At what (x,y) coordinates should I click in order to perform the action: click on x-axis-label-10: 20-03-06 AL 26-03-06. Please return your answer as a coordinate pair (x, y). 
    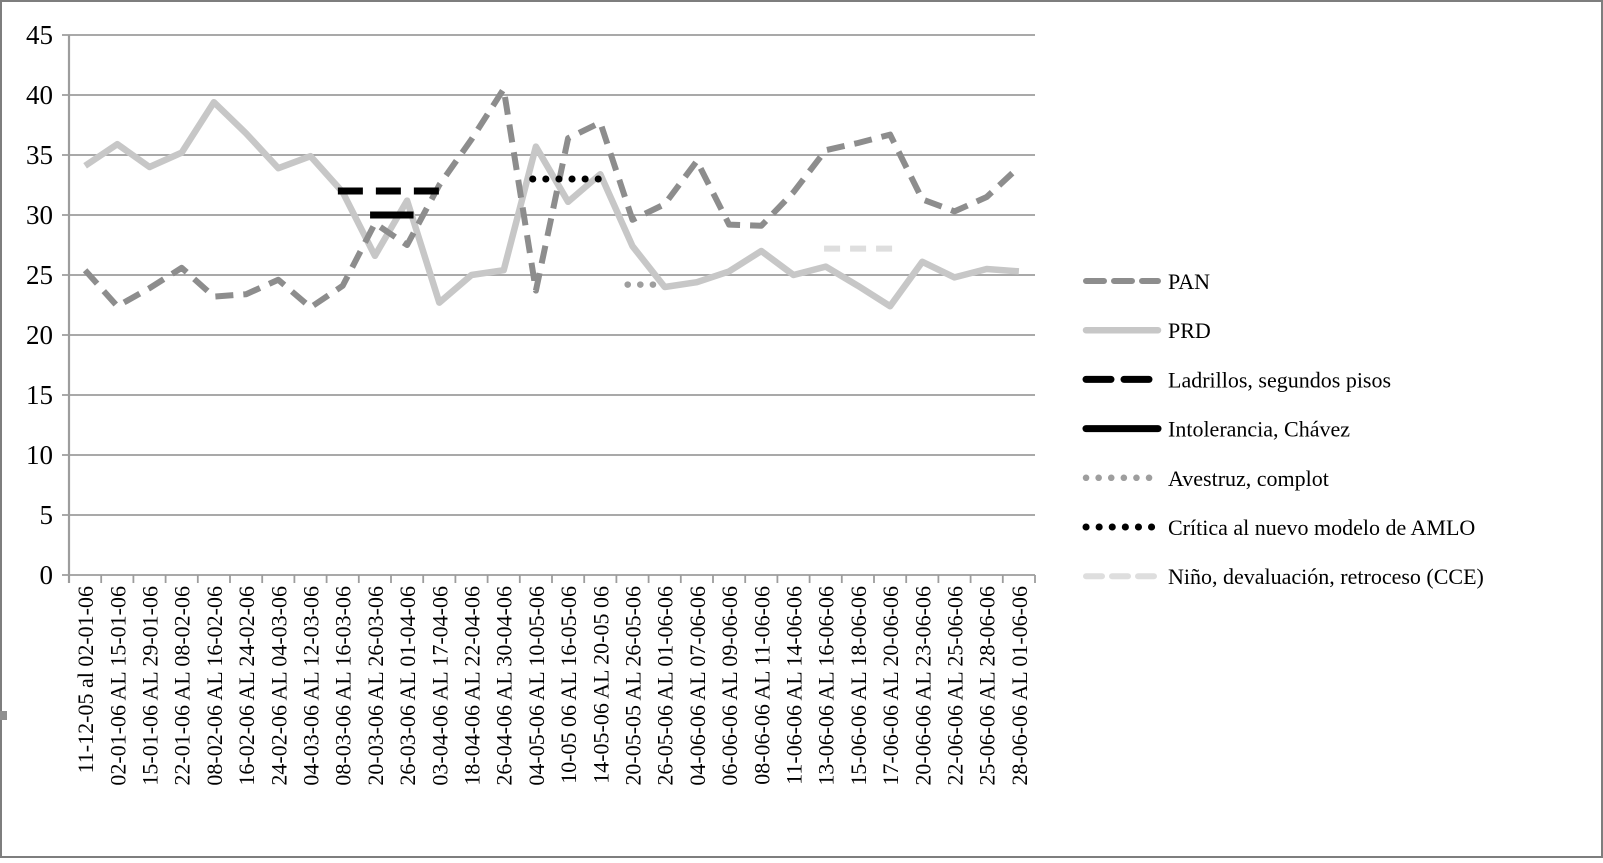
    Looking at the image, I should click on (375, 686).